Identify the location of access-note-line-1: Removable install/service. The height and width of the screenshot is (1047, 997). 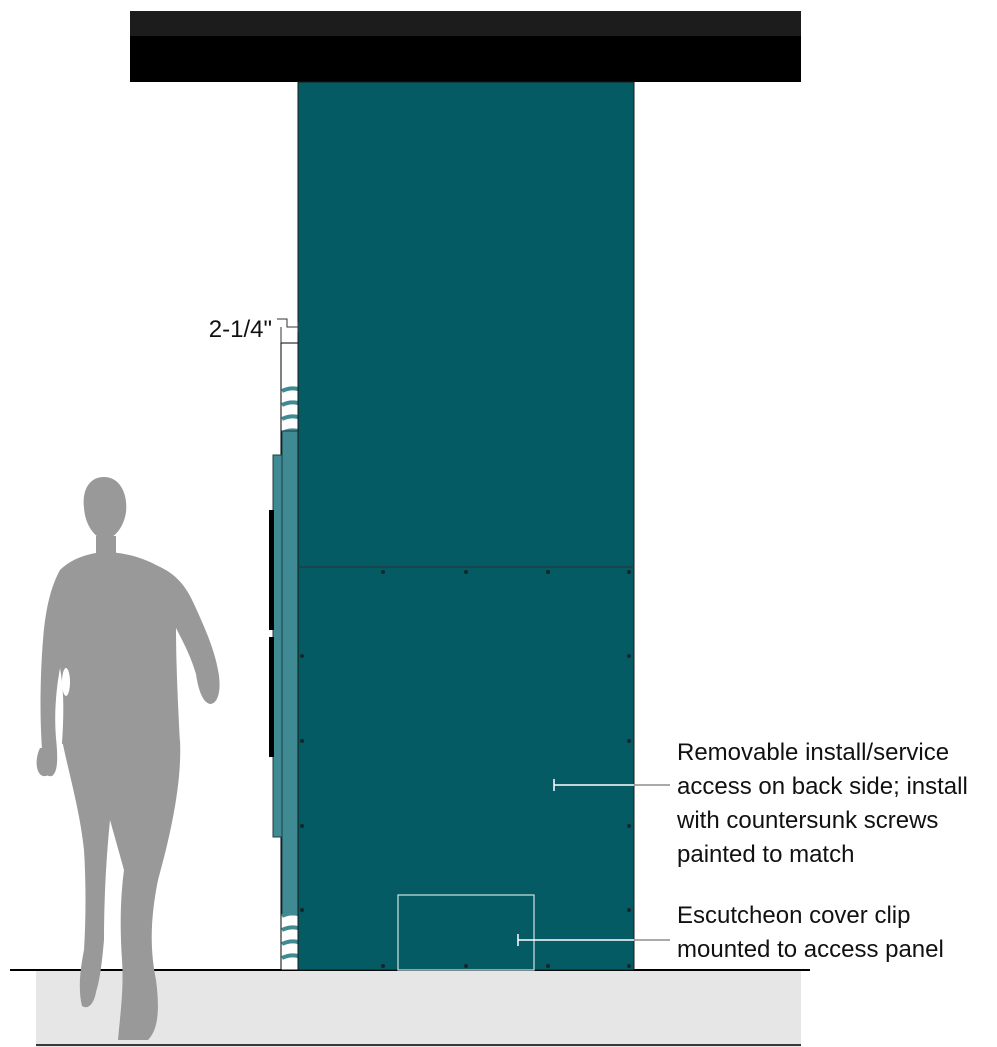
(813, 752).